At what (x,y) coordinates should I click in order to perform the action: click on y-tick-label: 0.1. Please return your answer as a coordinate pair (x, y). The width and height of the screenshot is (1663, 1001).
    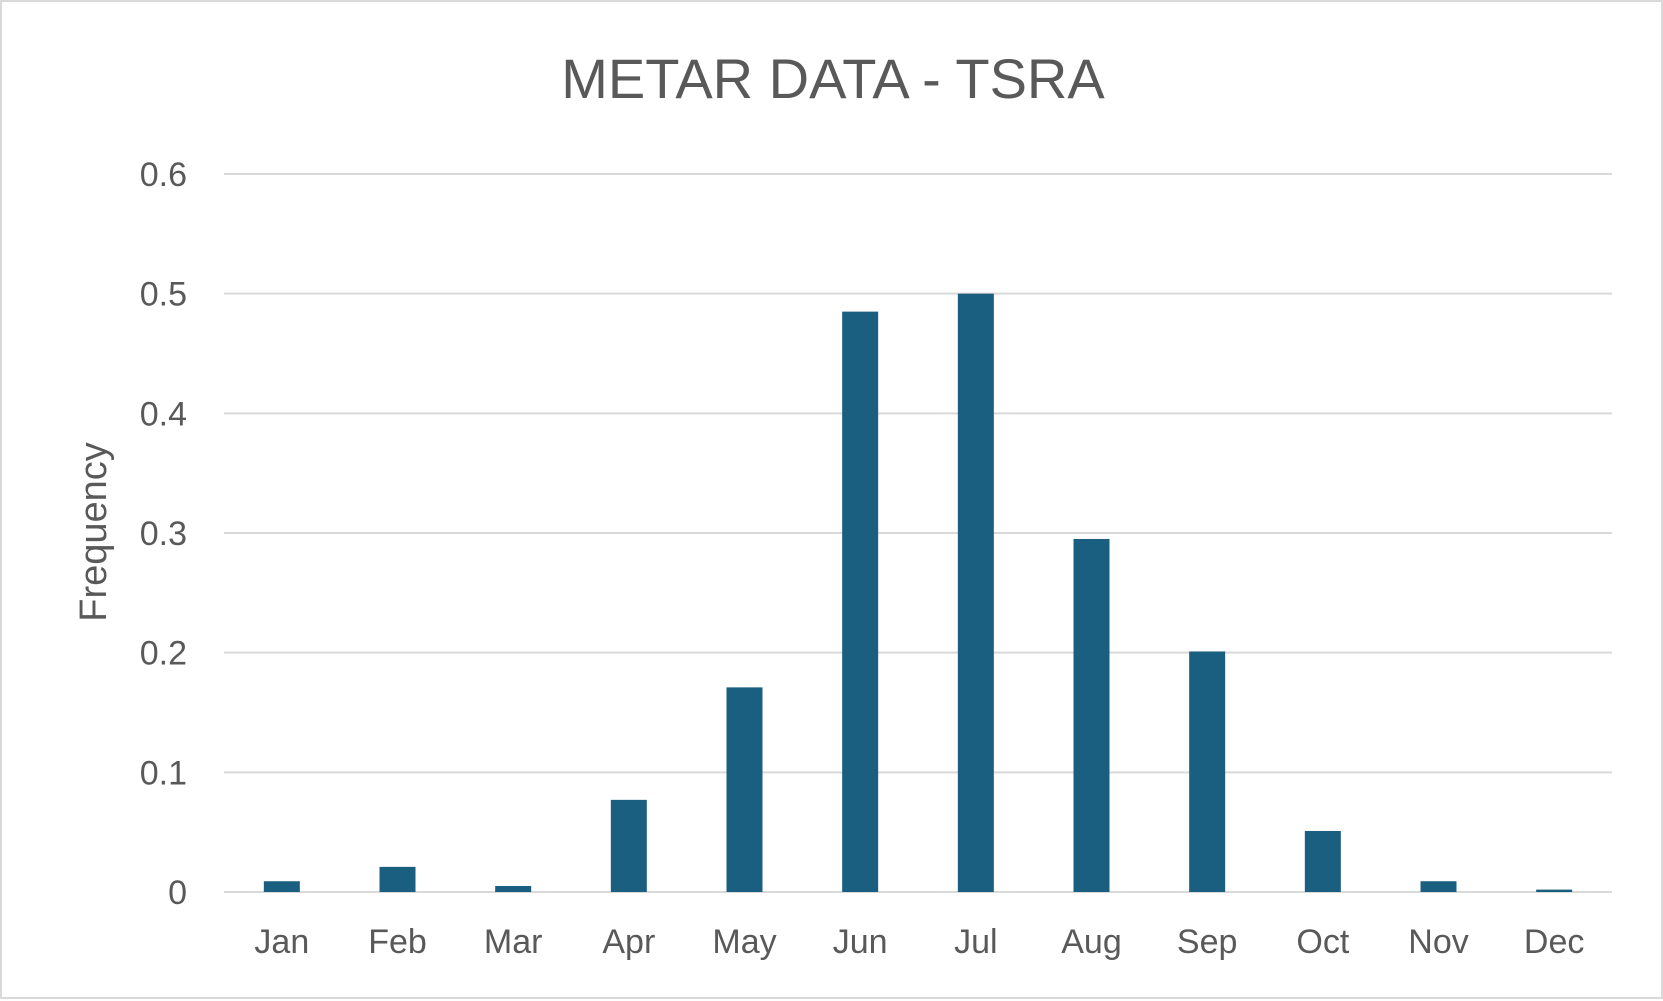
    Looking at the image, I should click on (163, 773).